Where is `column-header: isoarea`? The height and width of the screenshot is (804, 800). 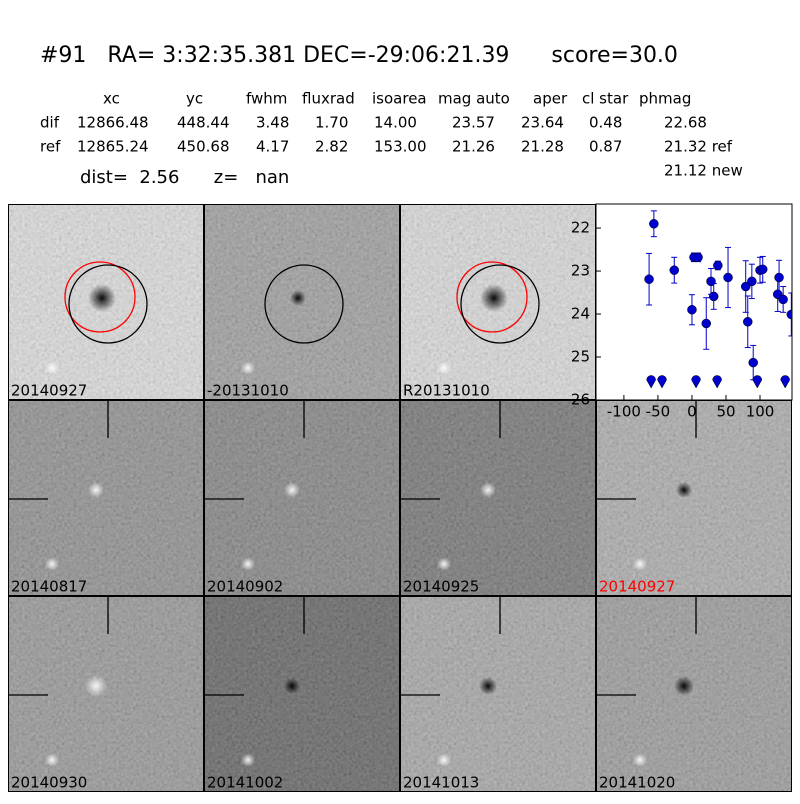 column-header: isoarea is located at coordinates (399, 99).